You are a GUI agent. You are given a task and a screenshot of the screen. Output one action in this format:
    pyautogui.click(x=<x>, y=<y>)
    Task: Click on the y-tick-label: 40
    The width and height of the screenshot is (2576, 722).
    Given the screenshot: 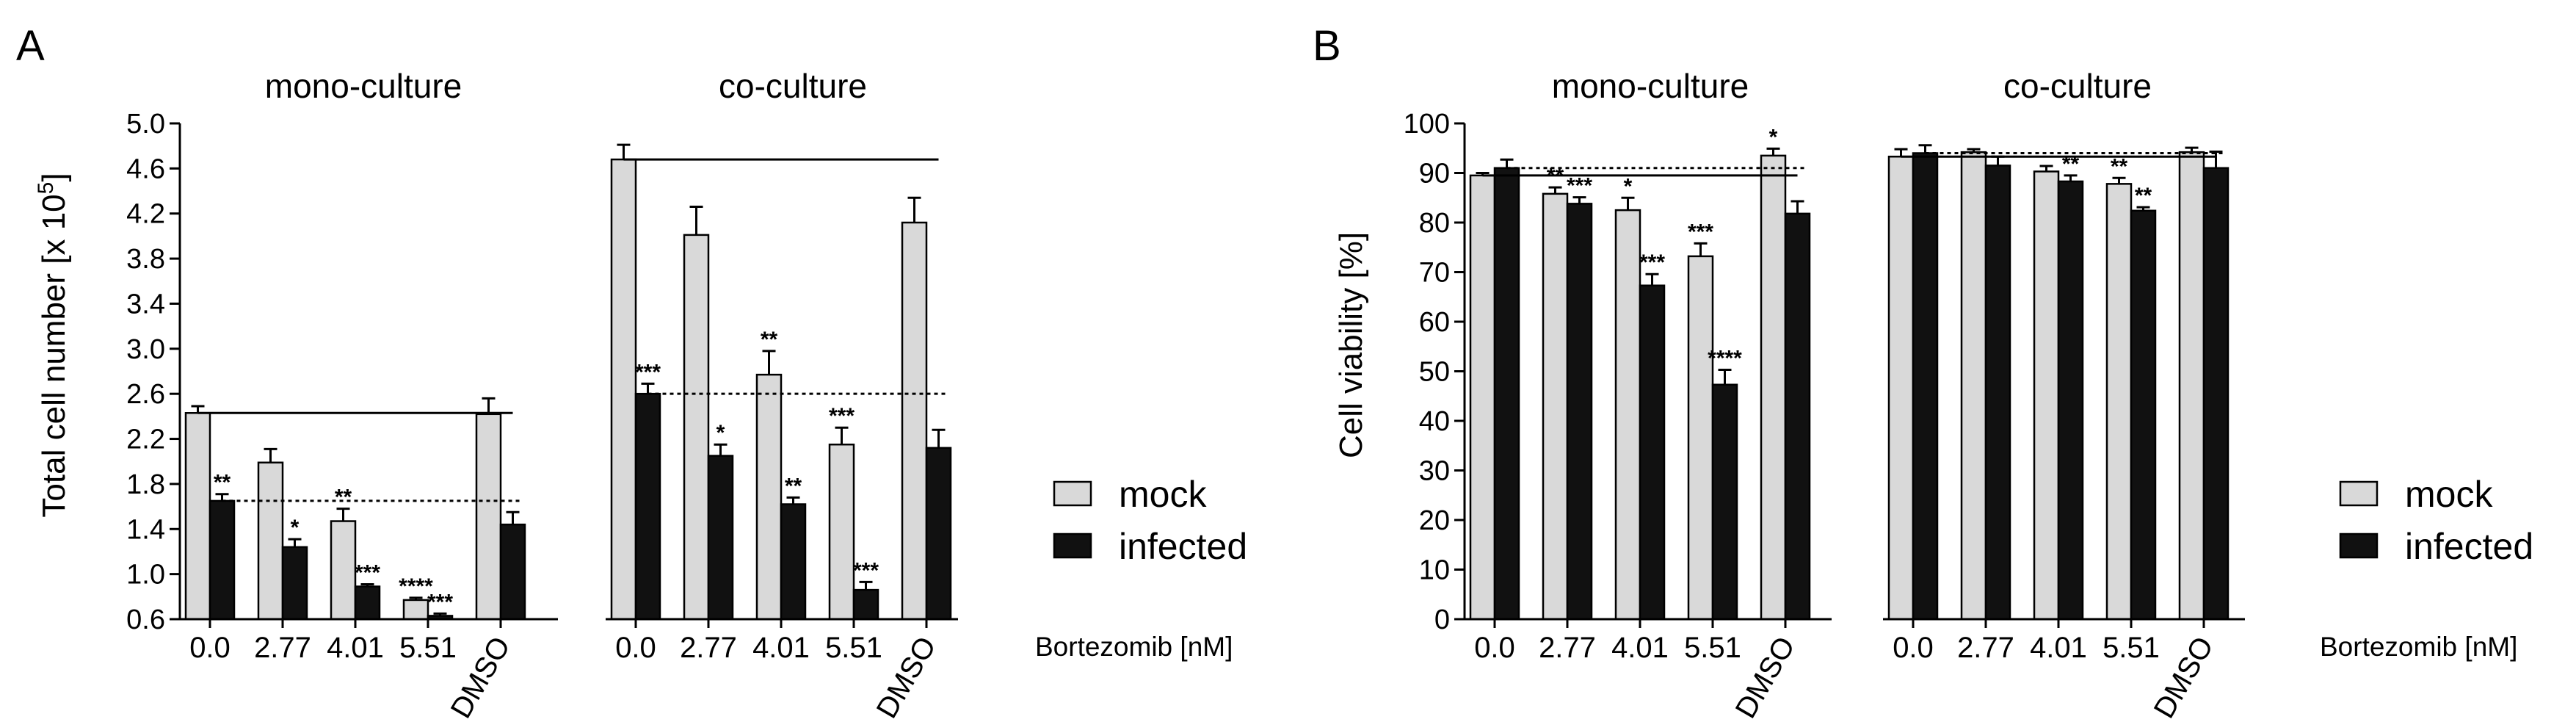 What is the action you would take?
    pyautogui.click(x=1435, y=421)
    